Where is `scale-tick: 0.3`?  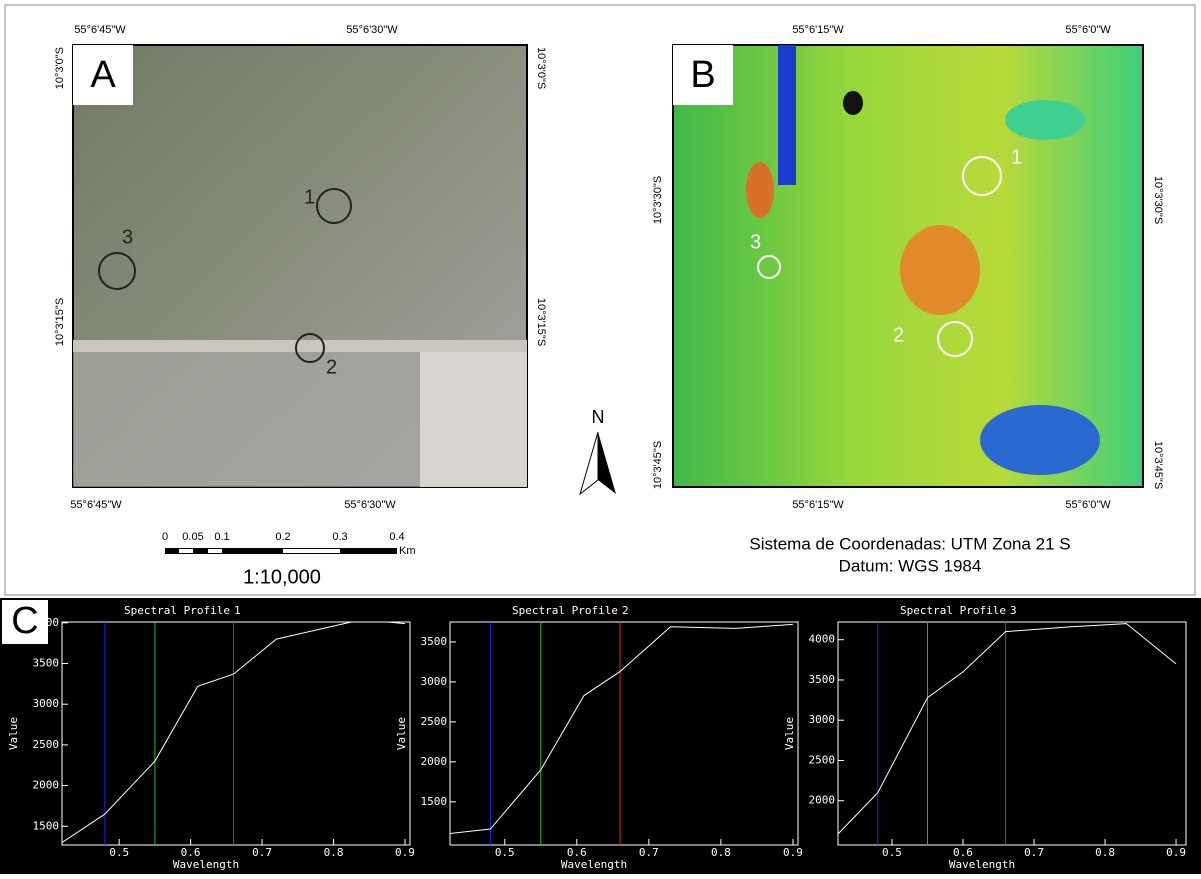 scale-tick: 0.3 is located at coordinates (339, 537).